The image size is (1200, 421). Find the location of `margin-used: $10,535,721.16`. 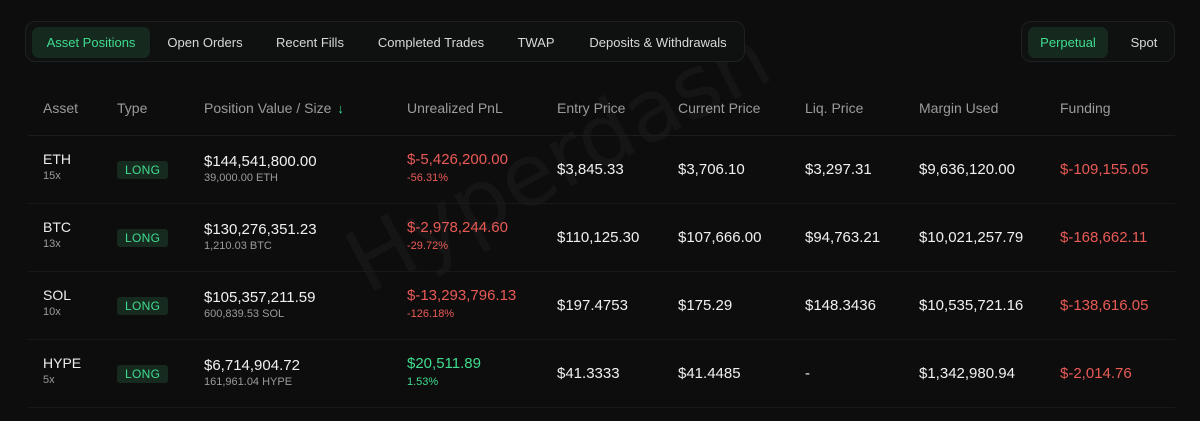

margin-used: $10,535,721.16 is located at coordinates (971, 305).